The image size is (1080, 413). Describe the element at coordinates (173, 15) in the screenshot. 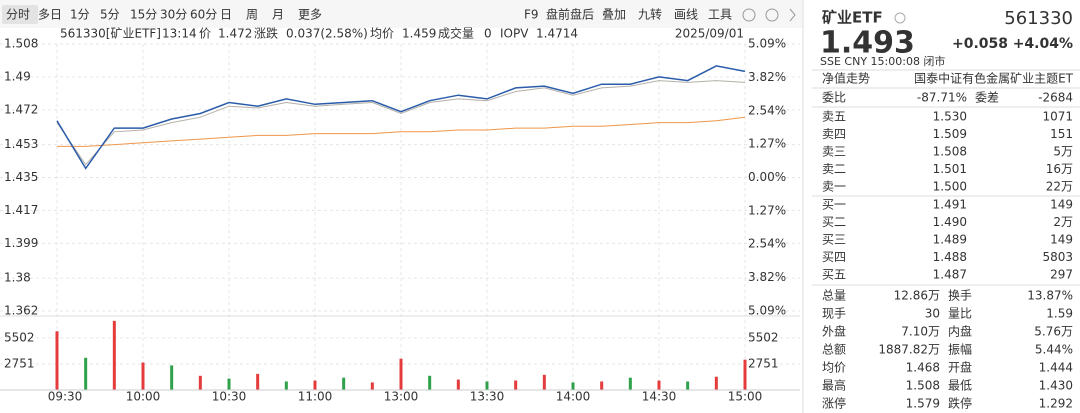

I see `period-tab: 30分` at that location.